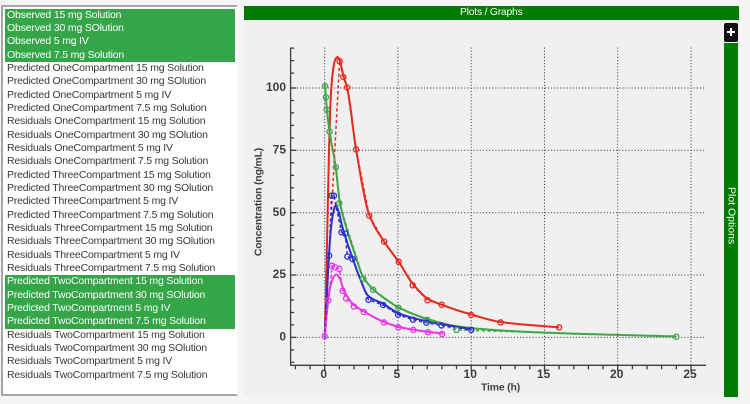 The width and height of the screenshot is (750, 404). I want to click on svg-text: Concentration (ng/mL), so click(259, 202).